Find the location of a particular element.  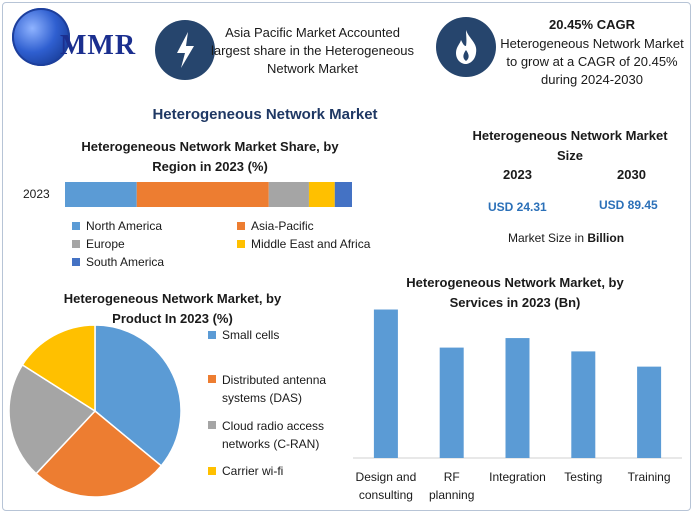

market-size-unit: Market Size in Billion is located at coordinates (566, 238).